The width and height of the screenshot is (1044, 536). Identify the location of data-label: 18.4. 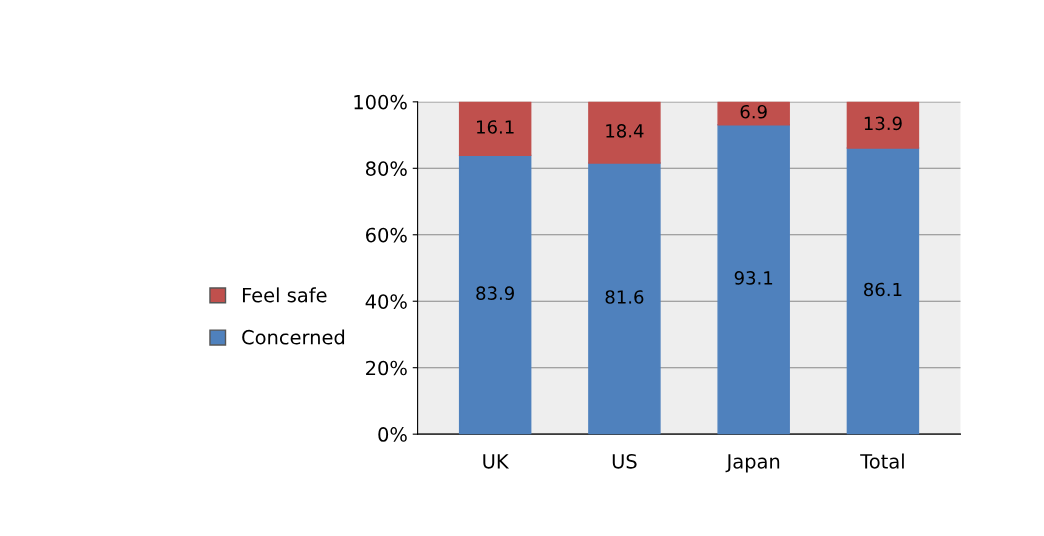
(625, 131).